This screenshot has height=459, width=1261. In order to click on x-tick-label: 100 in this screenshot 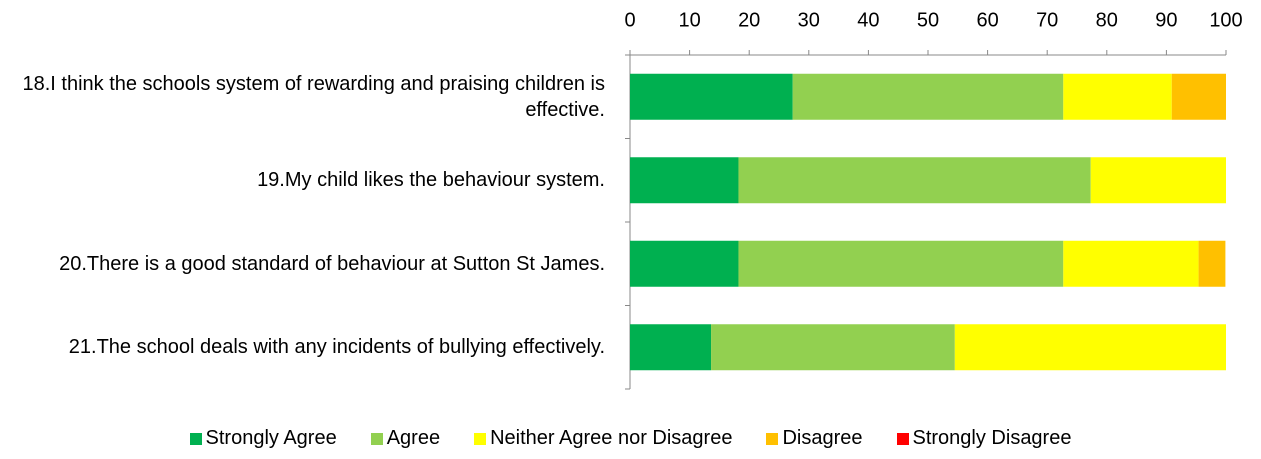, I will do `click(1225, 20)`.